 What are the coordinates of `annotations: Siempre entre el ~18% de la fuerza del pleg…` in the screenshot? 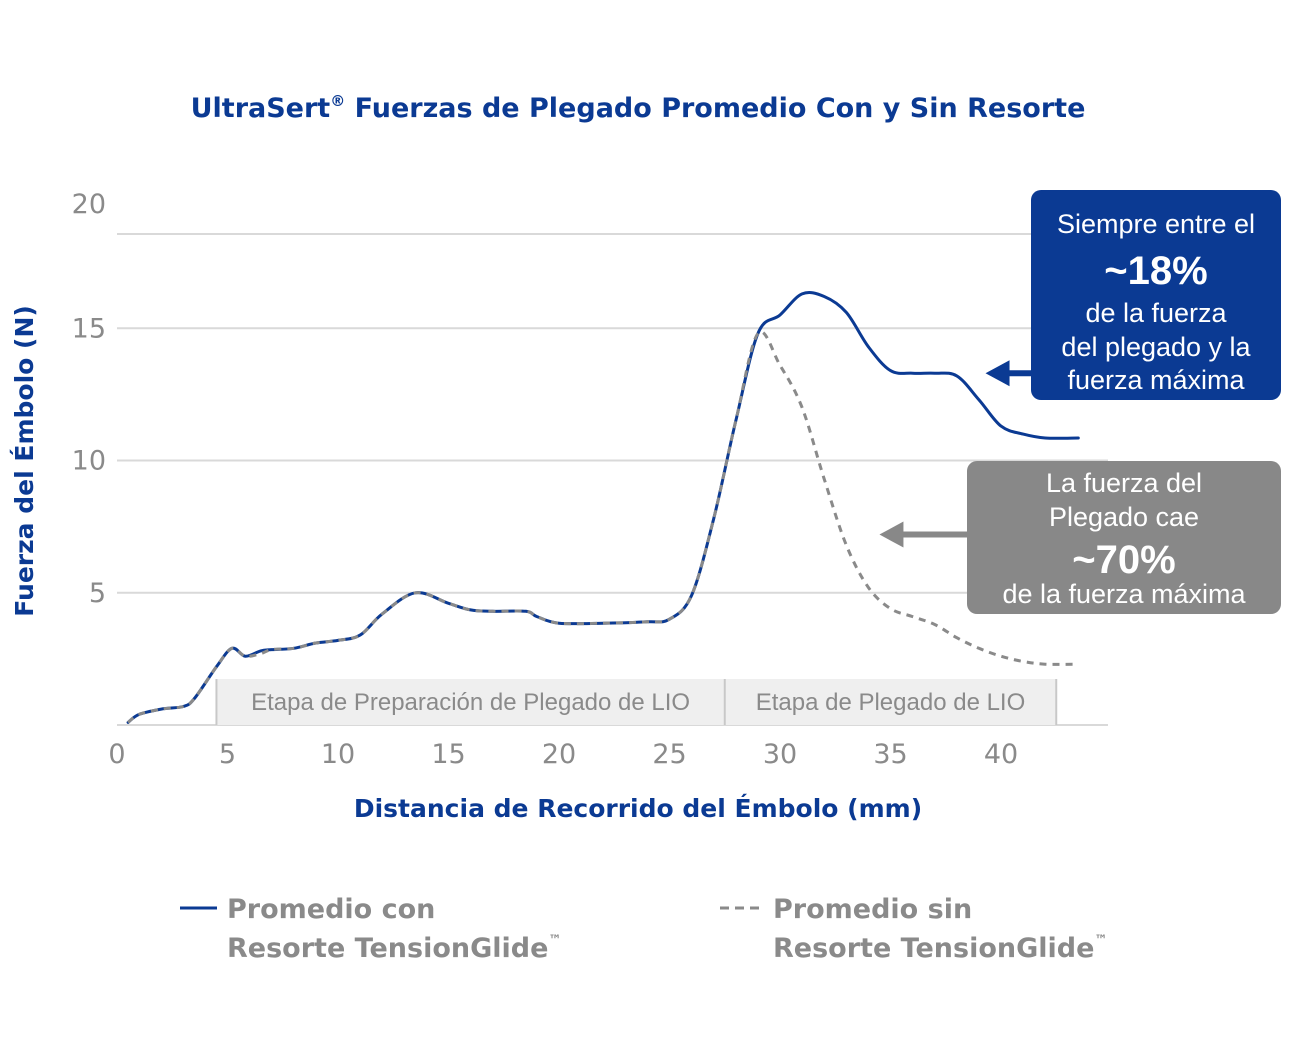 It's located at (1080, 402).